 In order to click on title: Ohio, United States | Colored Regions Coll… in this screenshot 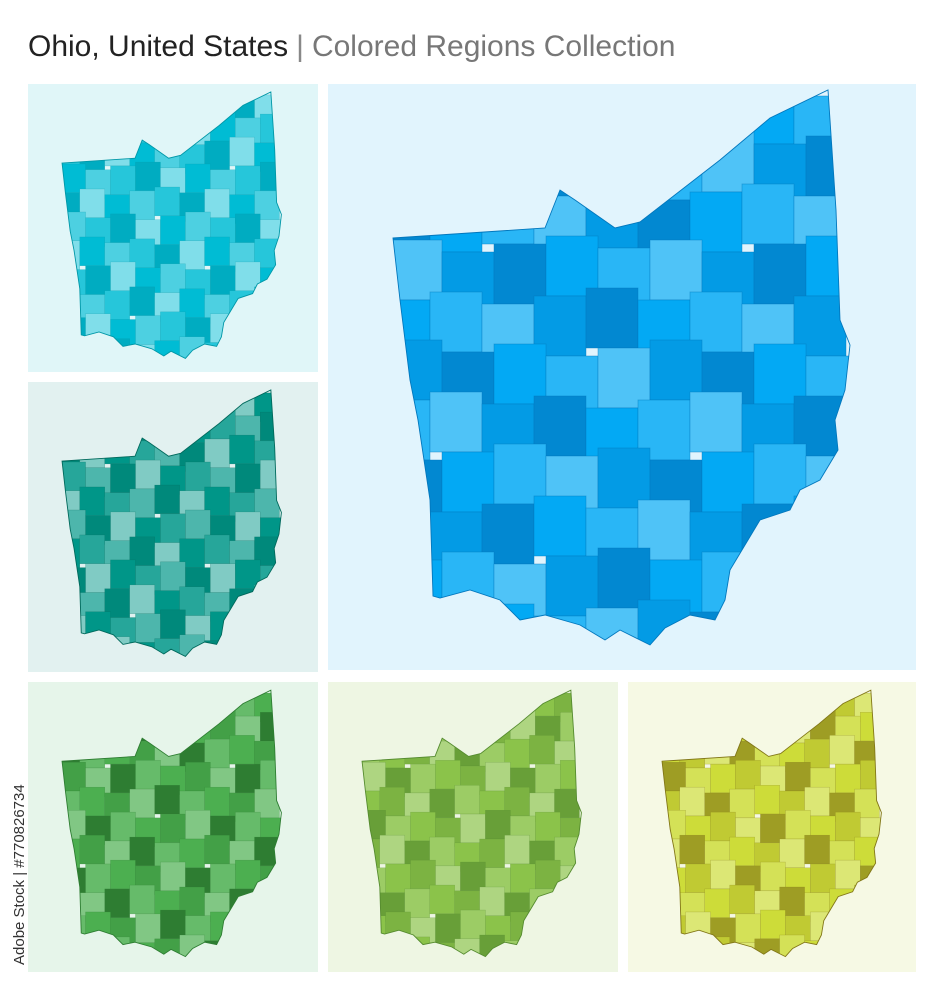, I will do `click(351, 46)`.